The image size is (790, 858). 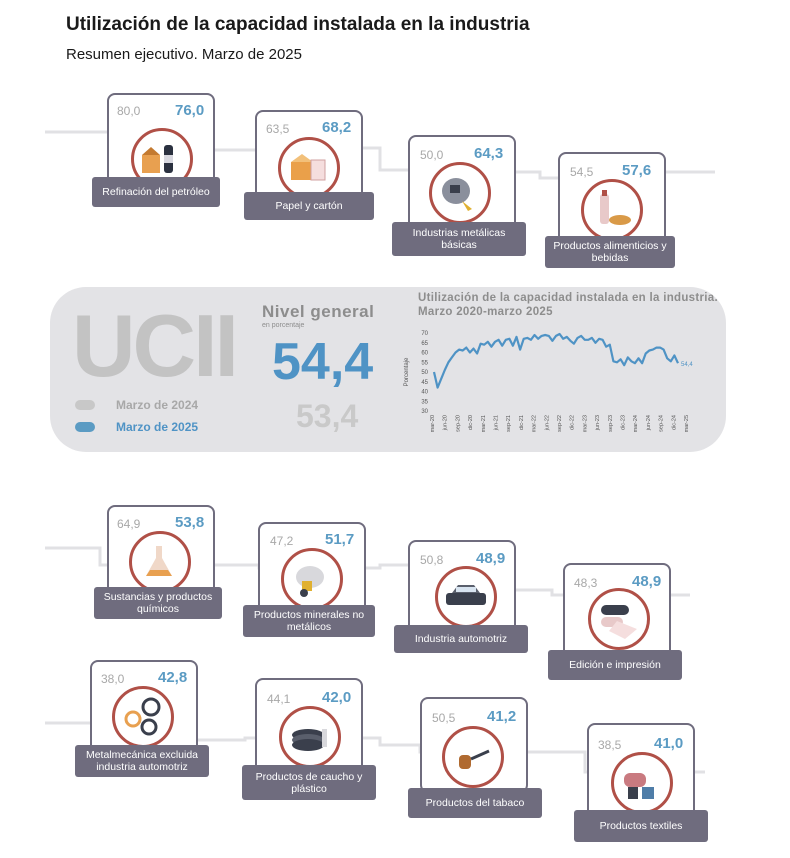 What do you see at coordinates (312, 579) in the screenshot?
I see `cement-mixer-icon` at bounding box center [312, 579].